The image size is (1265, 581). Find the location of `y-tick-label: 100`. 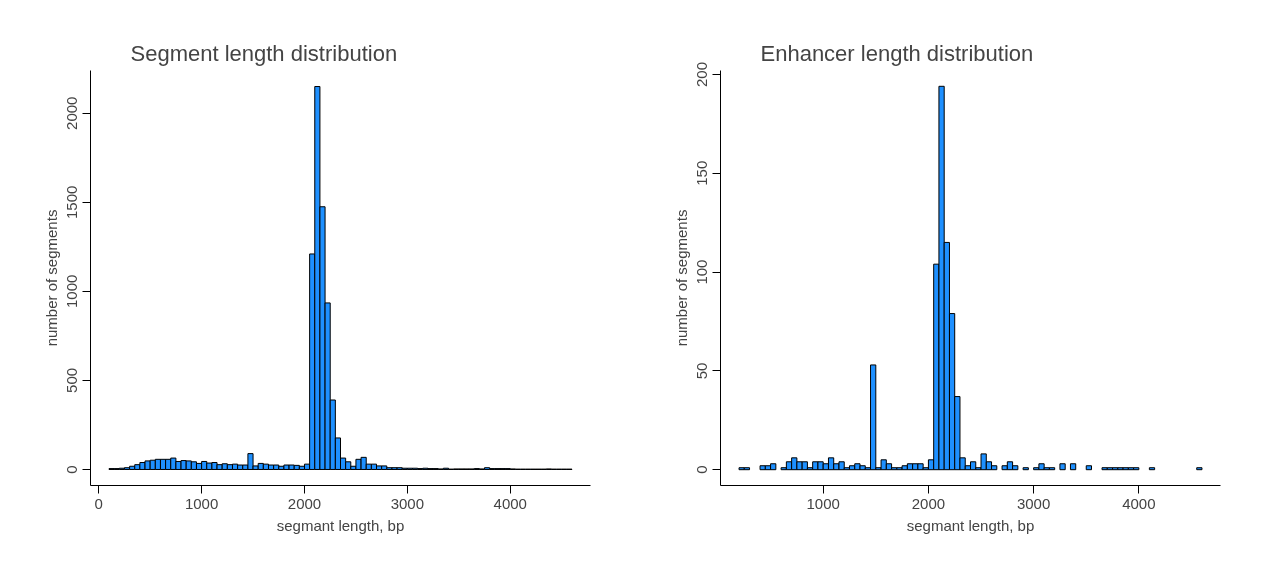

y-tick-label: 100 is located at coordinates (702, 272).